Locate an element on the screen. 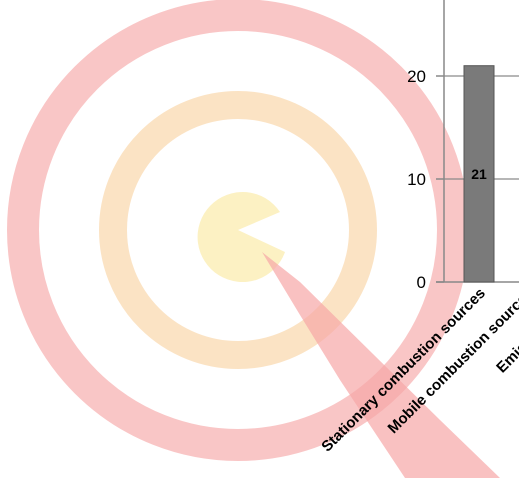  bar is located at coordinates (479, 174).